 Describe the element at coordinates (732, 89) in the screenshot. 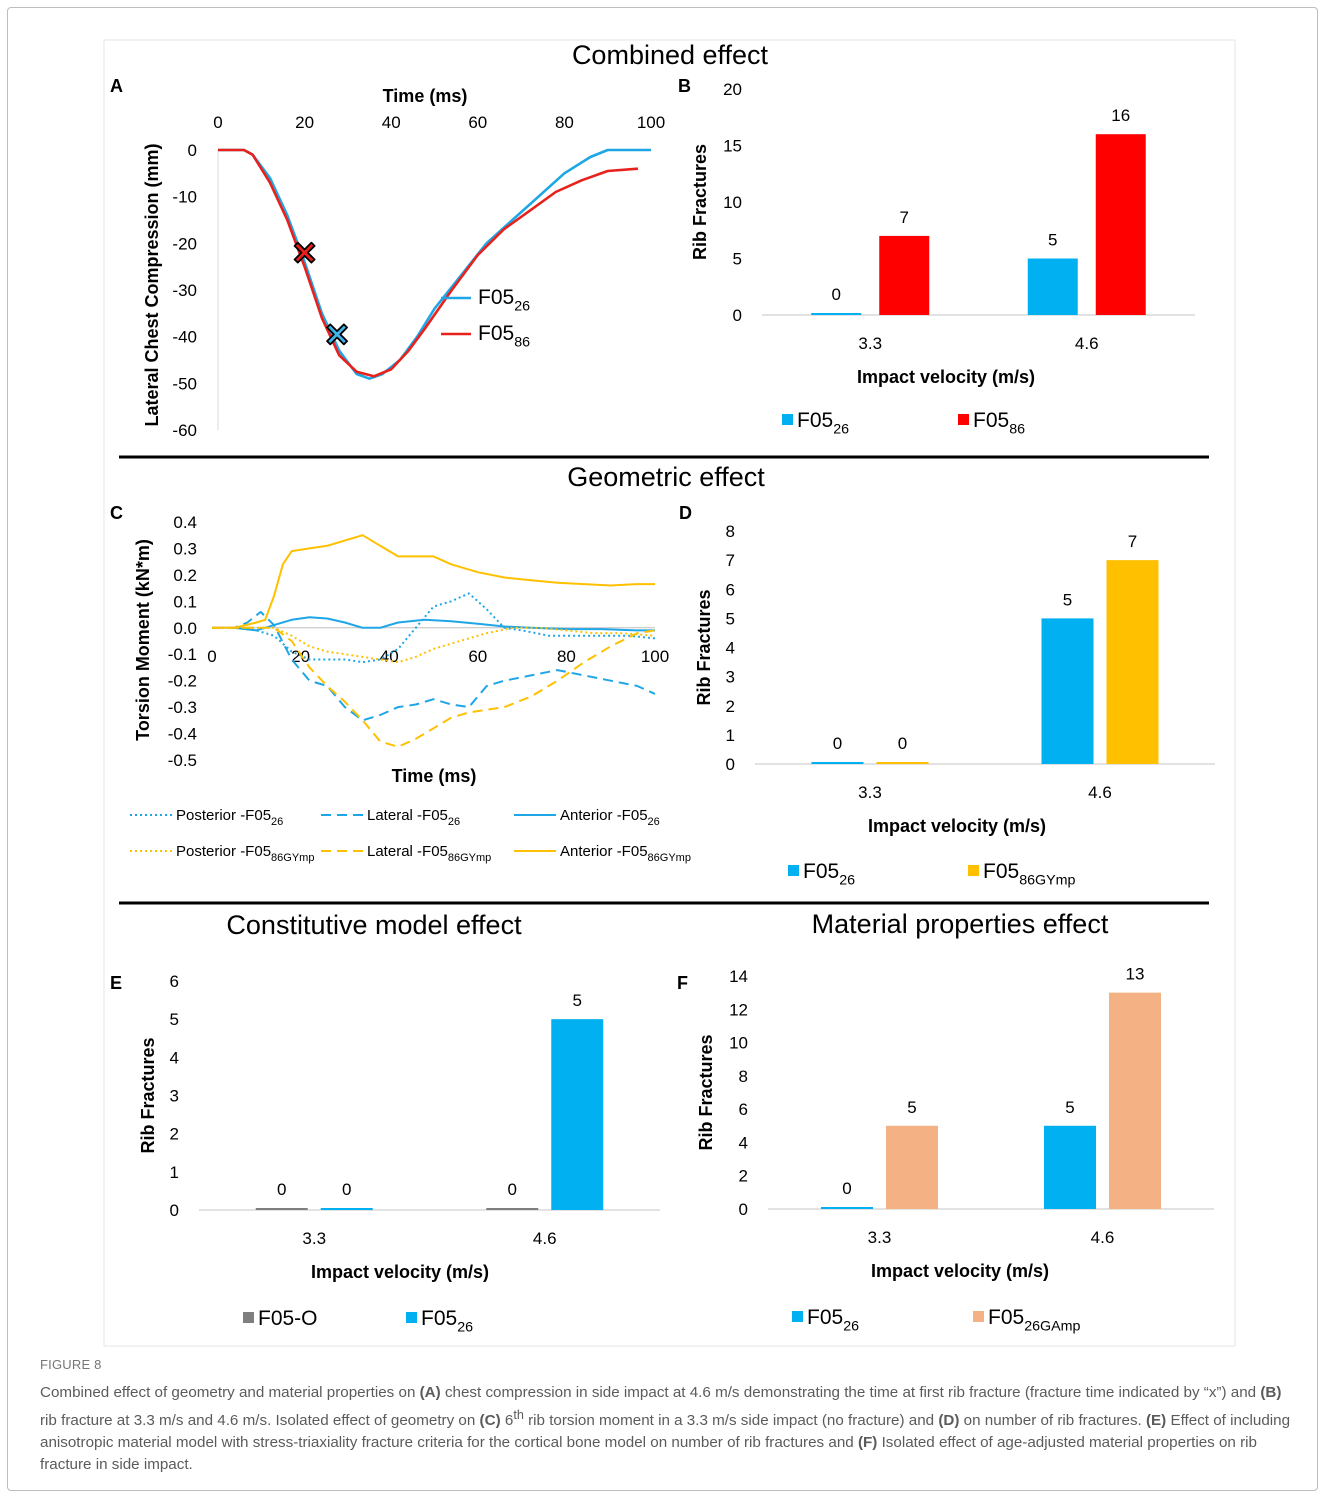

I see `y-tick-label: 20` at that location.